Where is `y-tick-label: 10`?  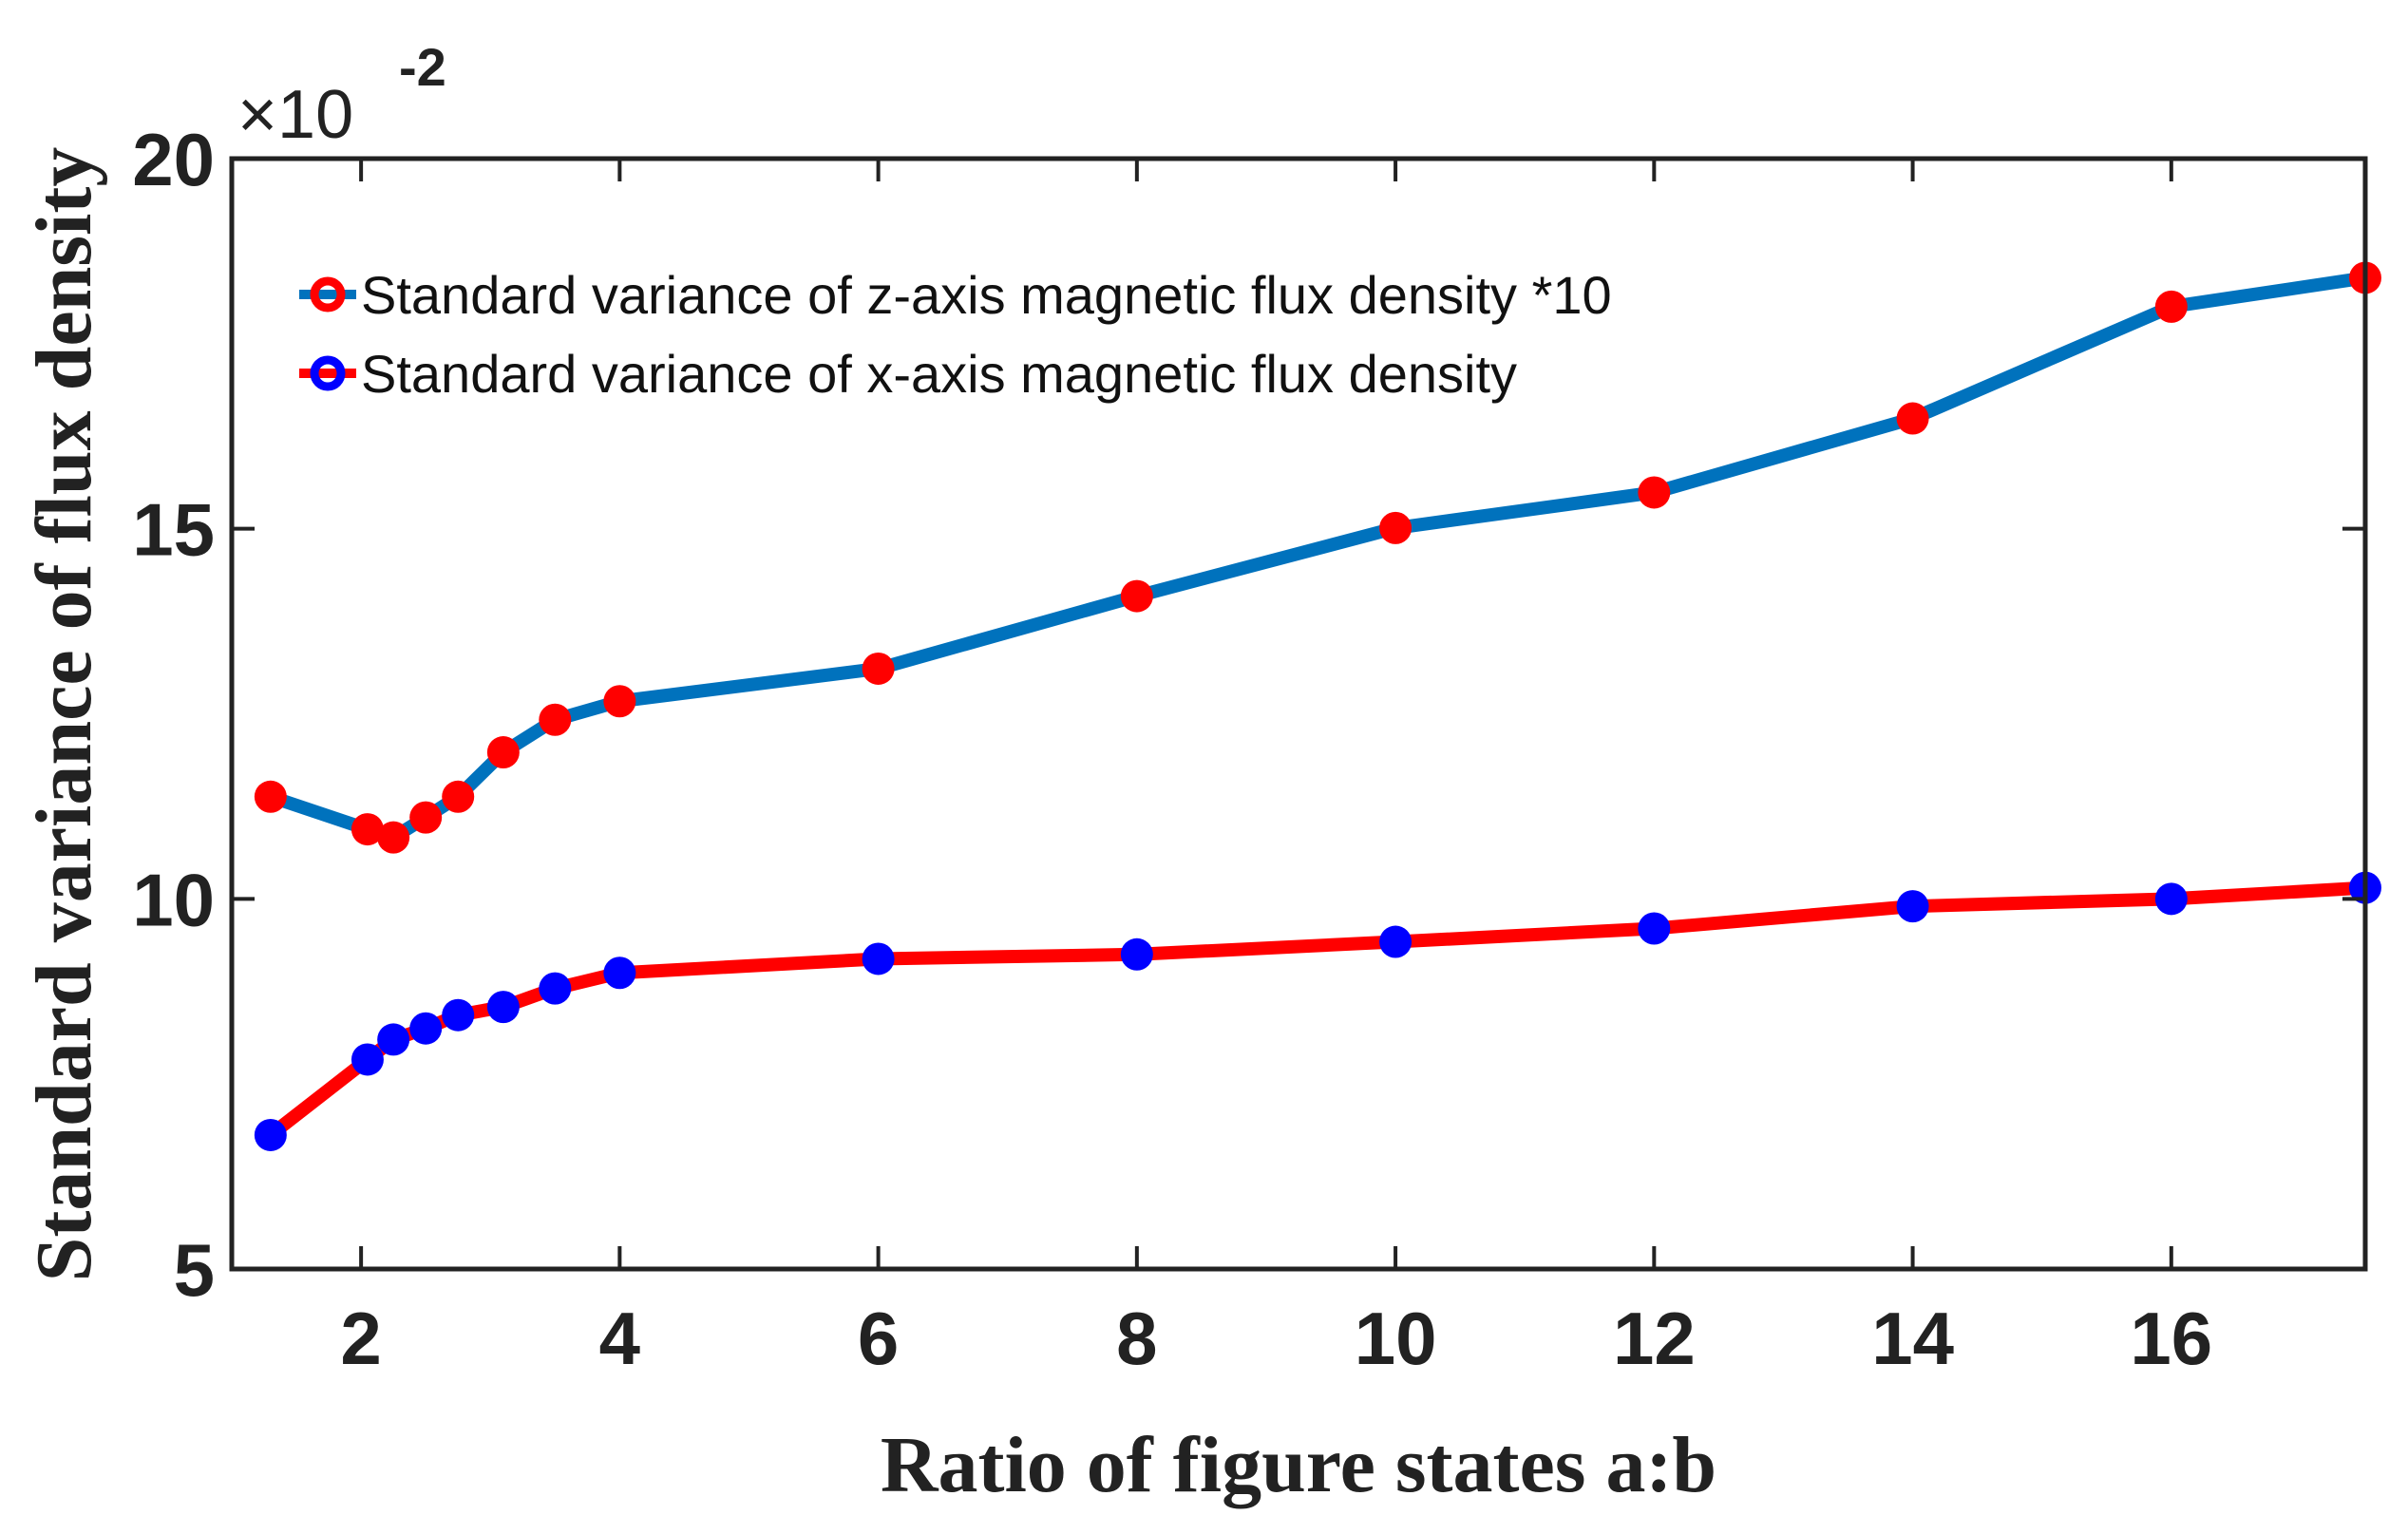
y-tick-label: 10 is located at coordinates (173, 900).